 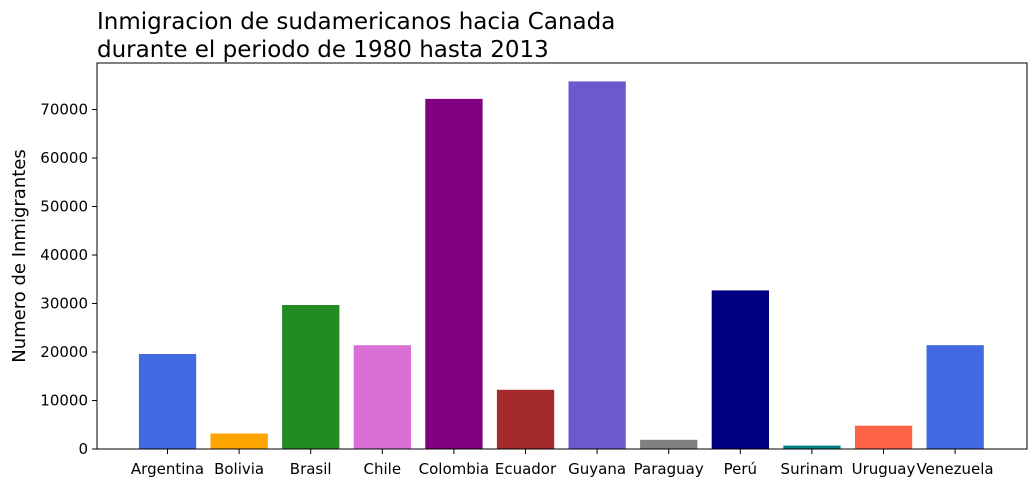 I want to click on bar-argentina, so click(x=167, y=401).